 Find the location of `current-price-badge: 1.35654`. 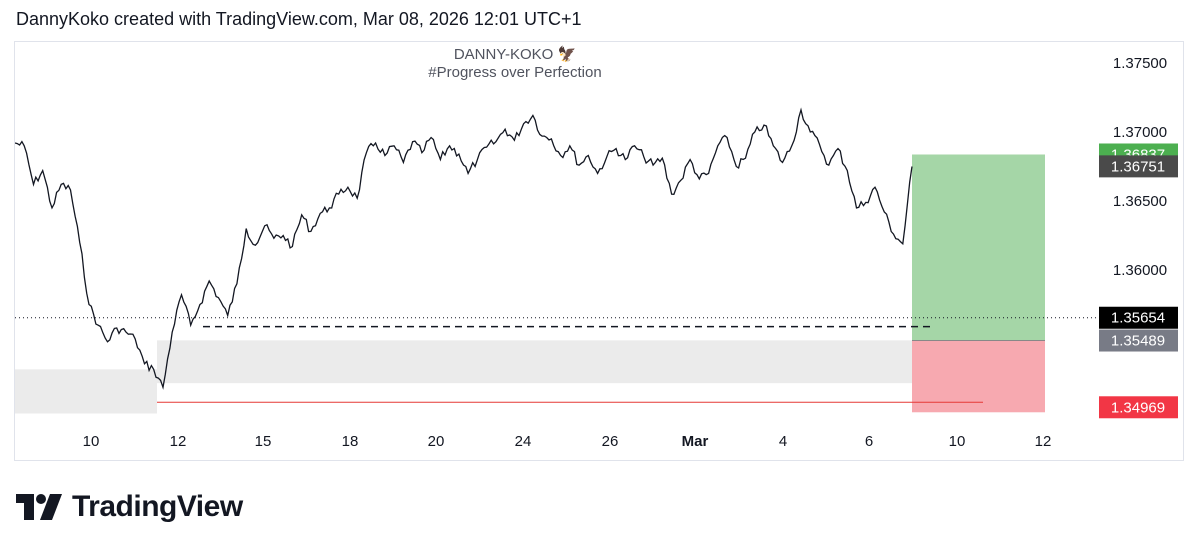

current-price-badge: 1.35654 is located at coordinates (1138, 317).